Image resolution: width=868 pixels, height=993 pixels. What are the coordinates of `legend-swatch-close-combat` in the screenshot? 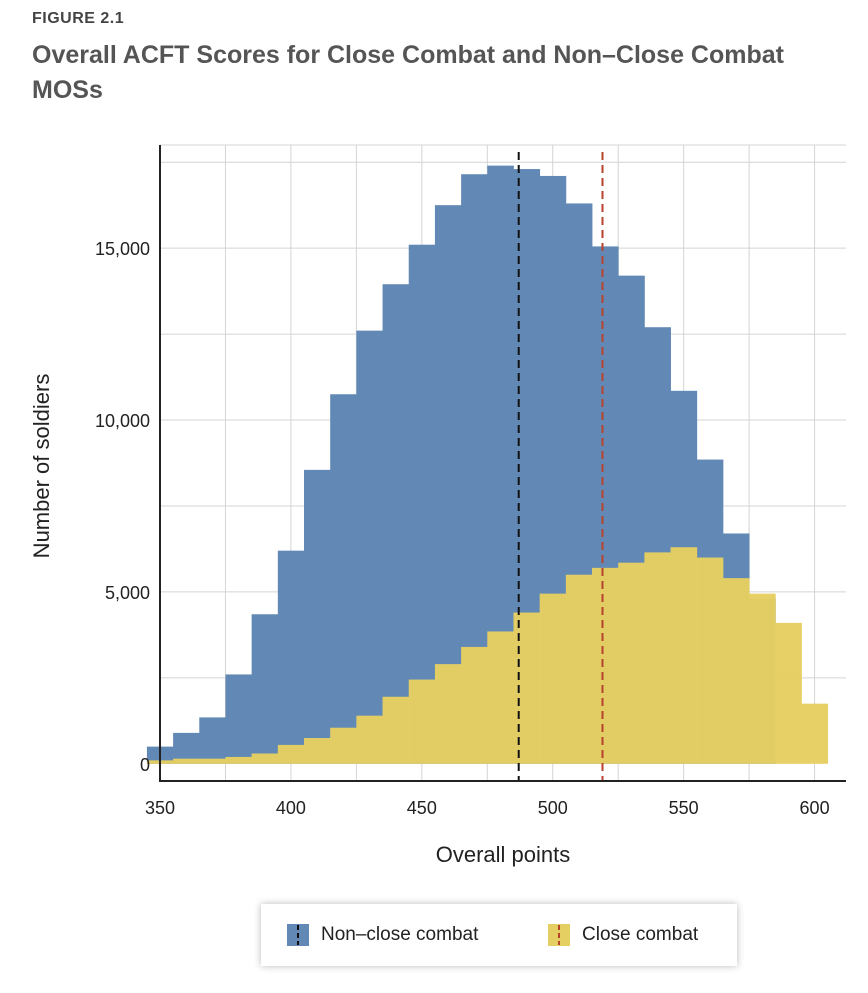 It's located at (559, 935).